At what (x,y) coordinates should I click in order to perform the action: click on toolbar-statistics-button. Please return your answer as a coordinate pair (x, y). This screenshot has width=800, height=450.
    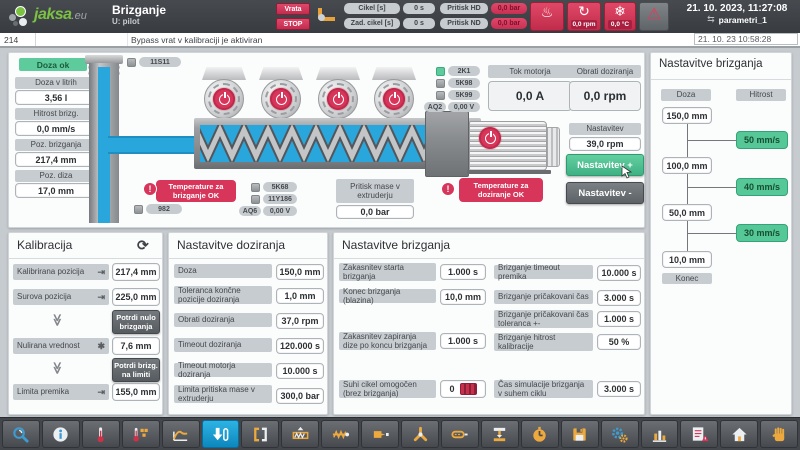
    Looking at the image, I should click on (659, 434).